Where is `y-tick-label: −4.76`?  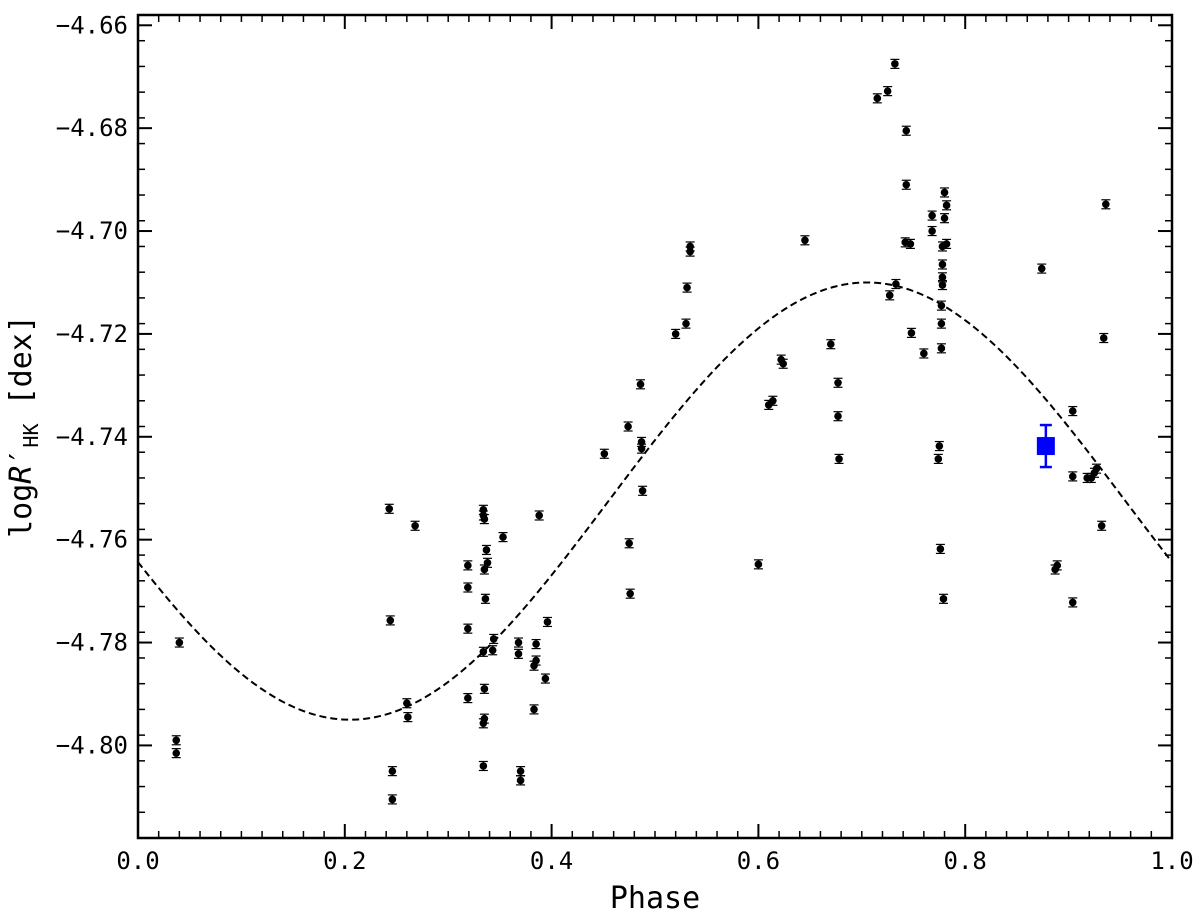 y-tick-label: −4.76 is located at coordinates (92, 540).